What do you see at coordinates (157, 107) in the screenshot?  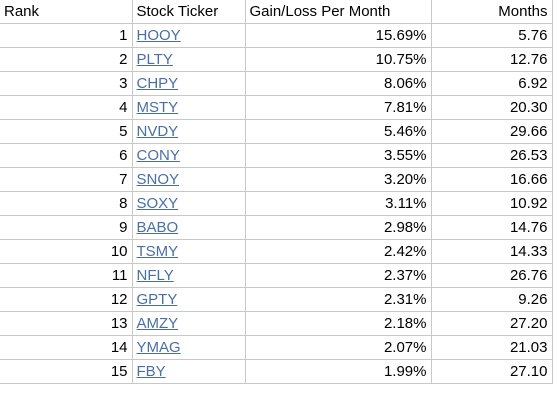 I see `ticker-link: MSTY` at bounding box center [157, 107].